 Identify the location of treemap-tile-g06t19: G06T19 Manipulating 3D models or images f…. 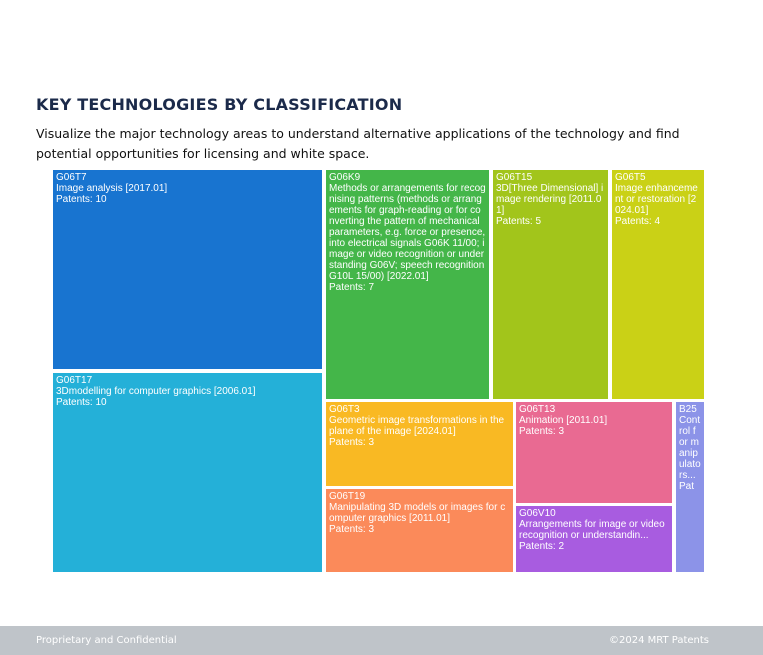
(419, 530).